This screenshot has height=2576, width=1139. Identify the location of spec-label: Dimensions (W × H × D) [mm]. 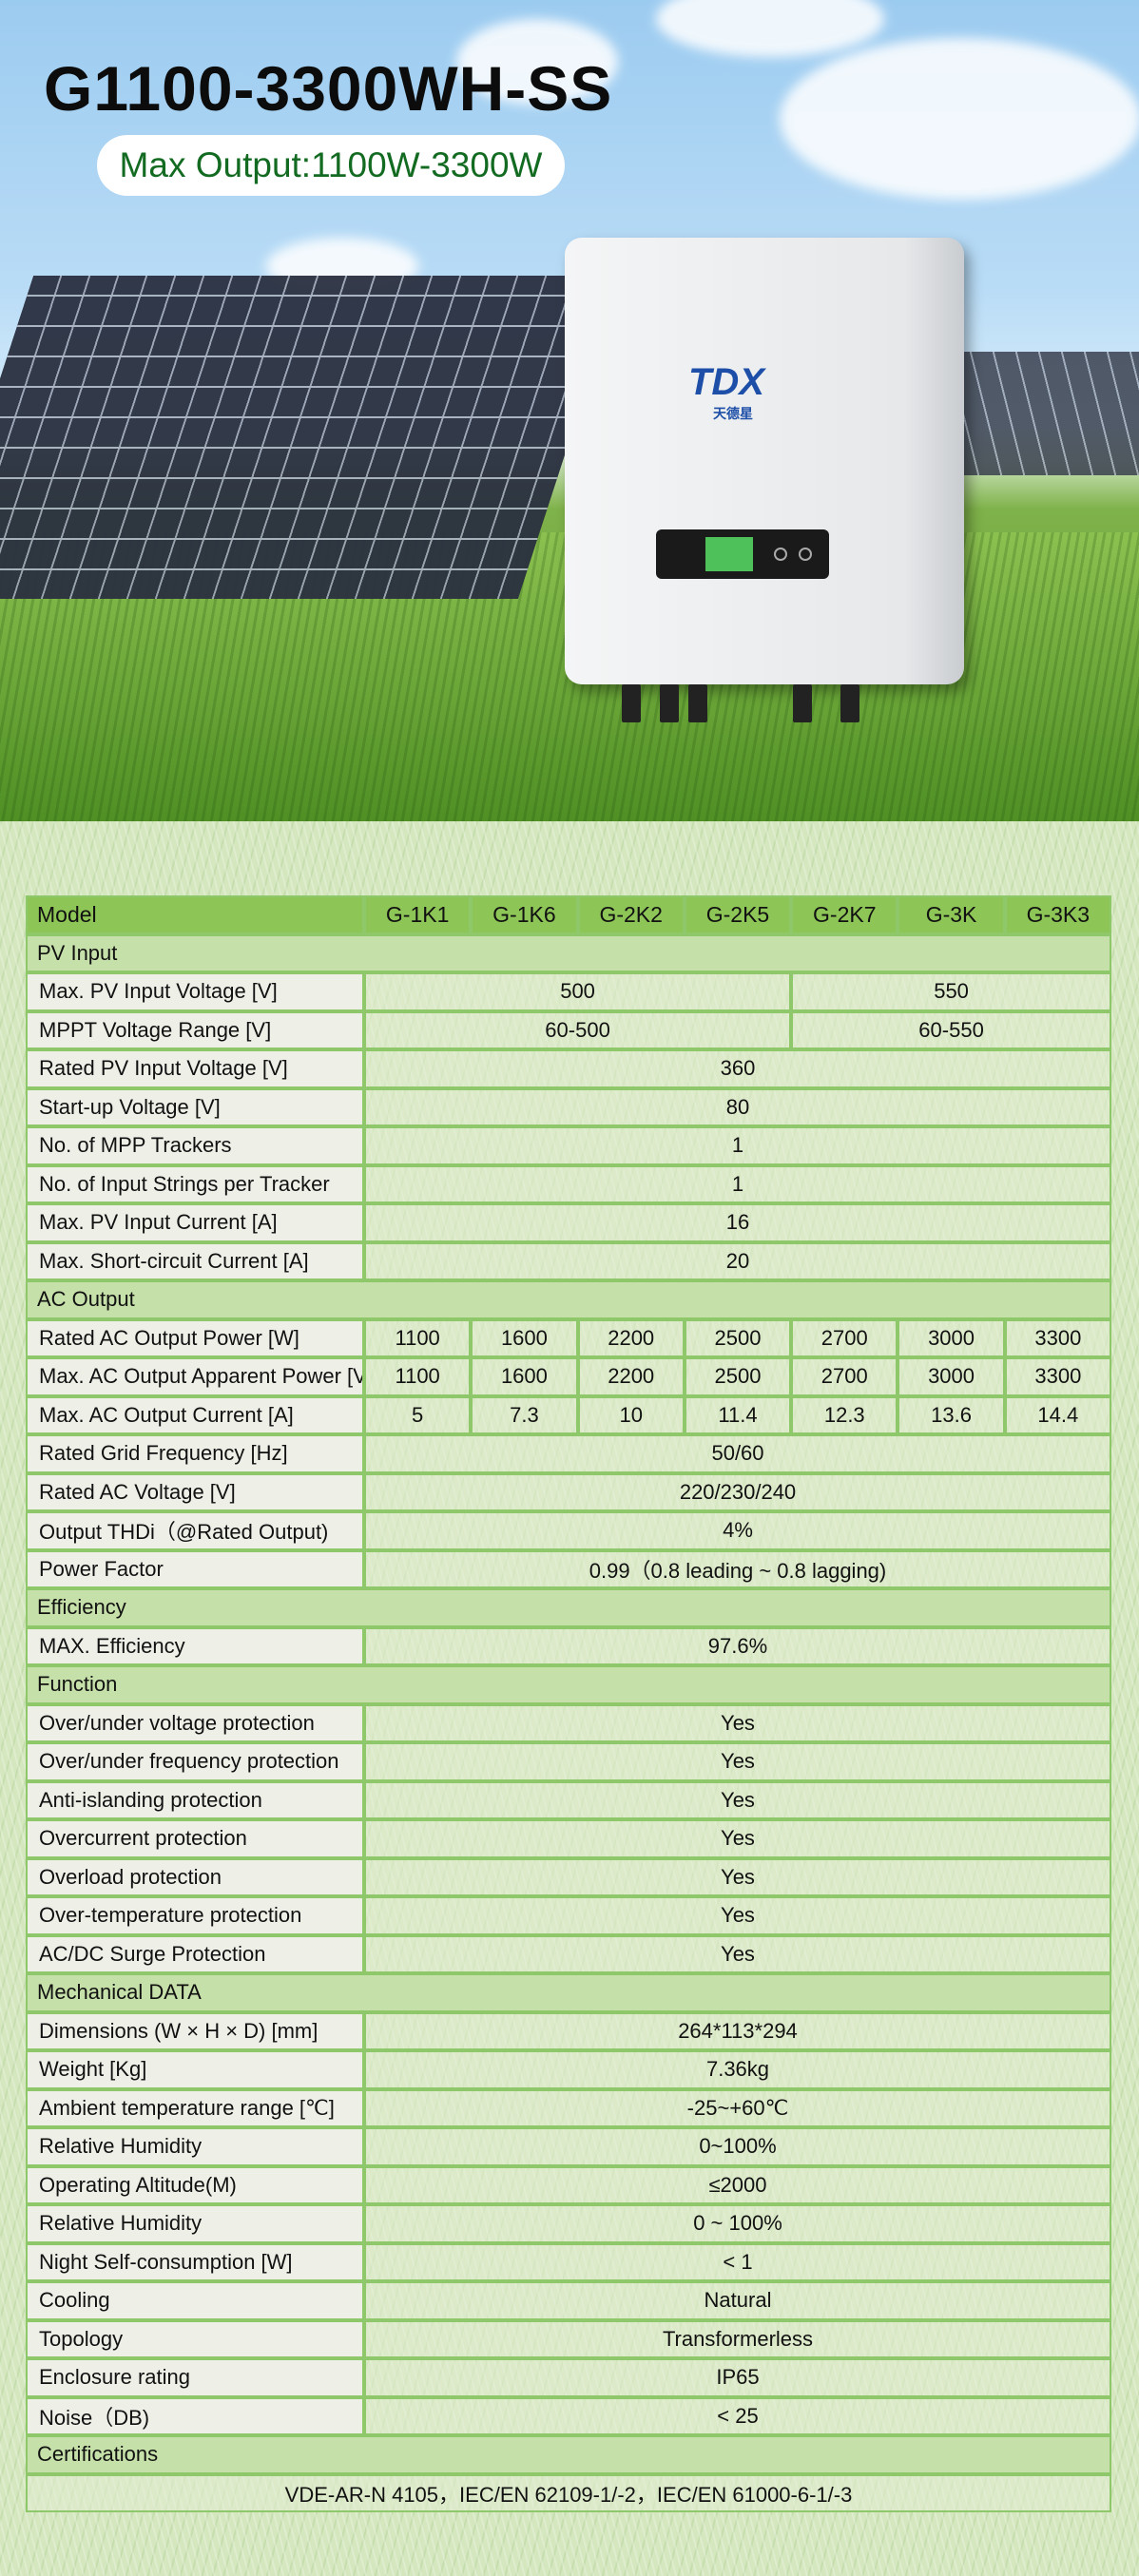
(195, 2031).